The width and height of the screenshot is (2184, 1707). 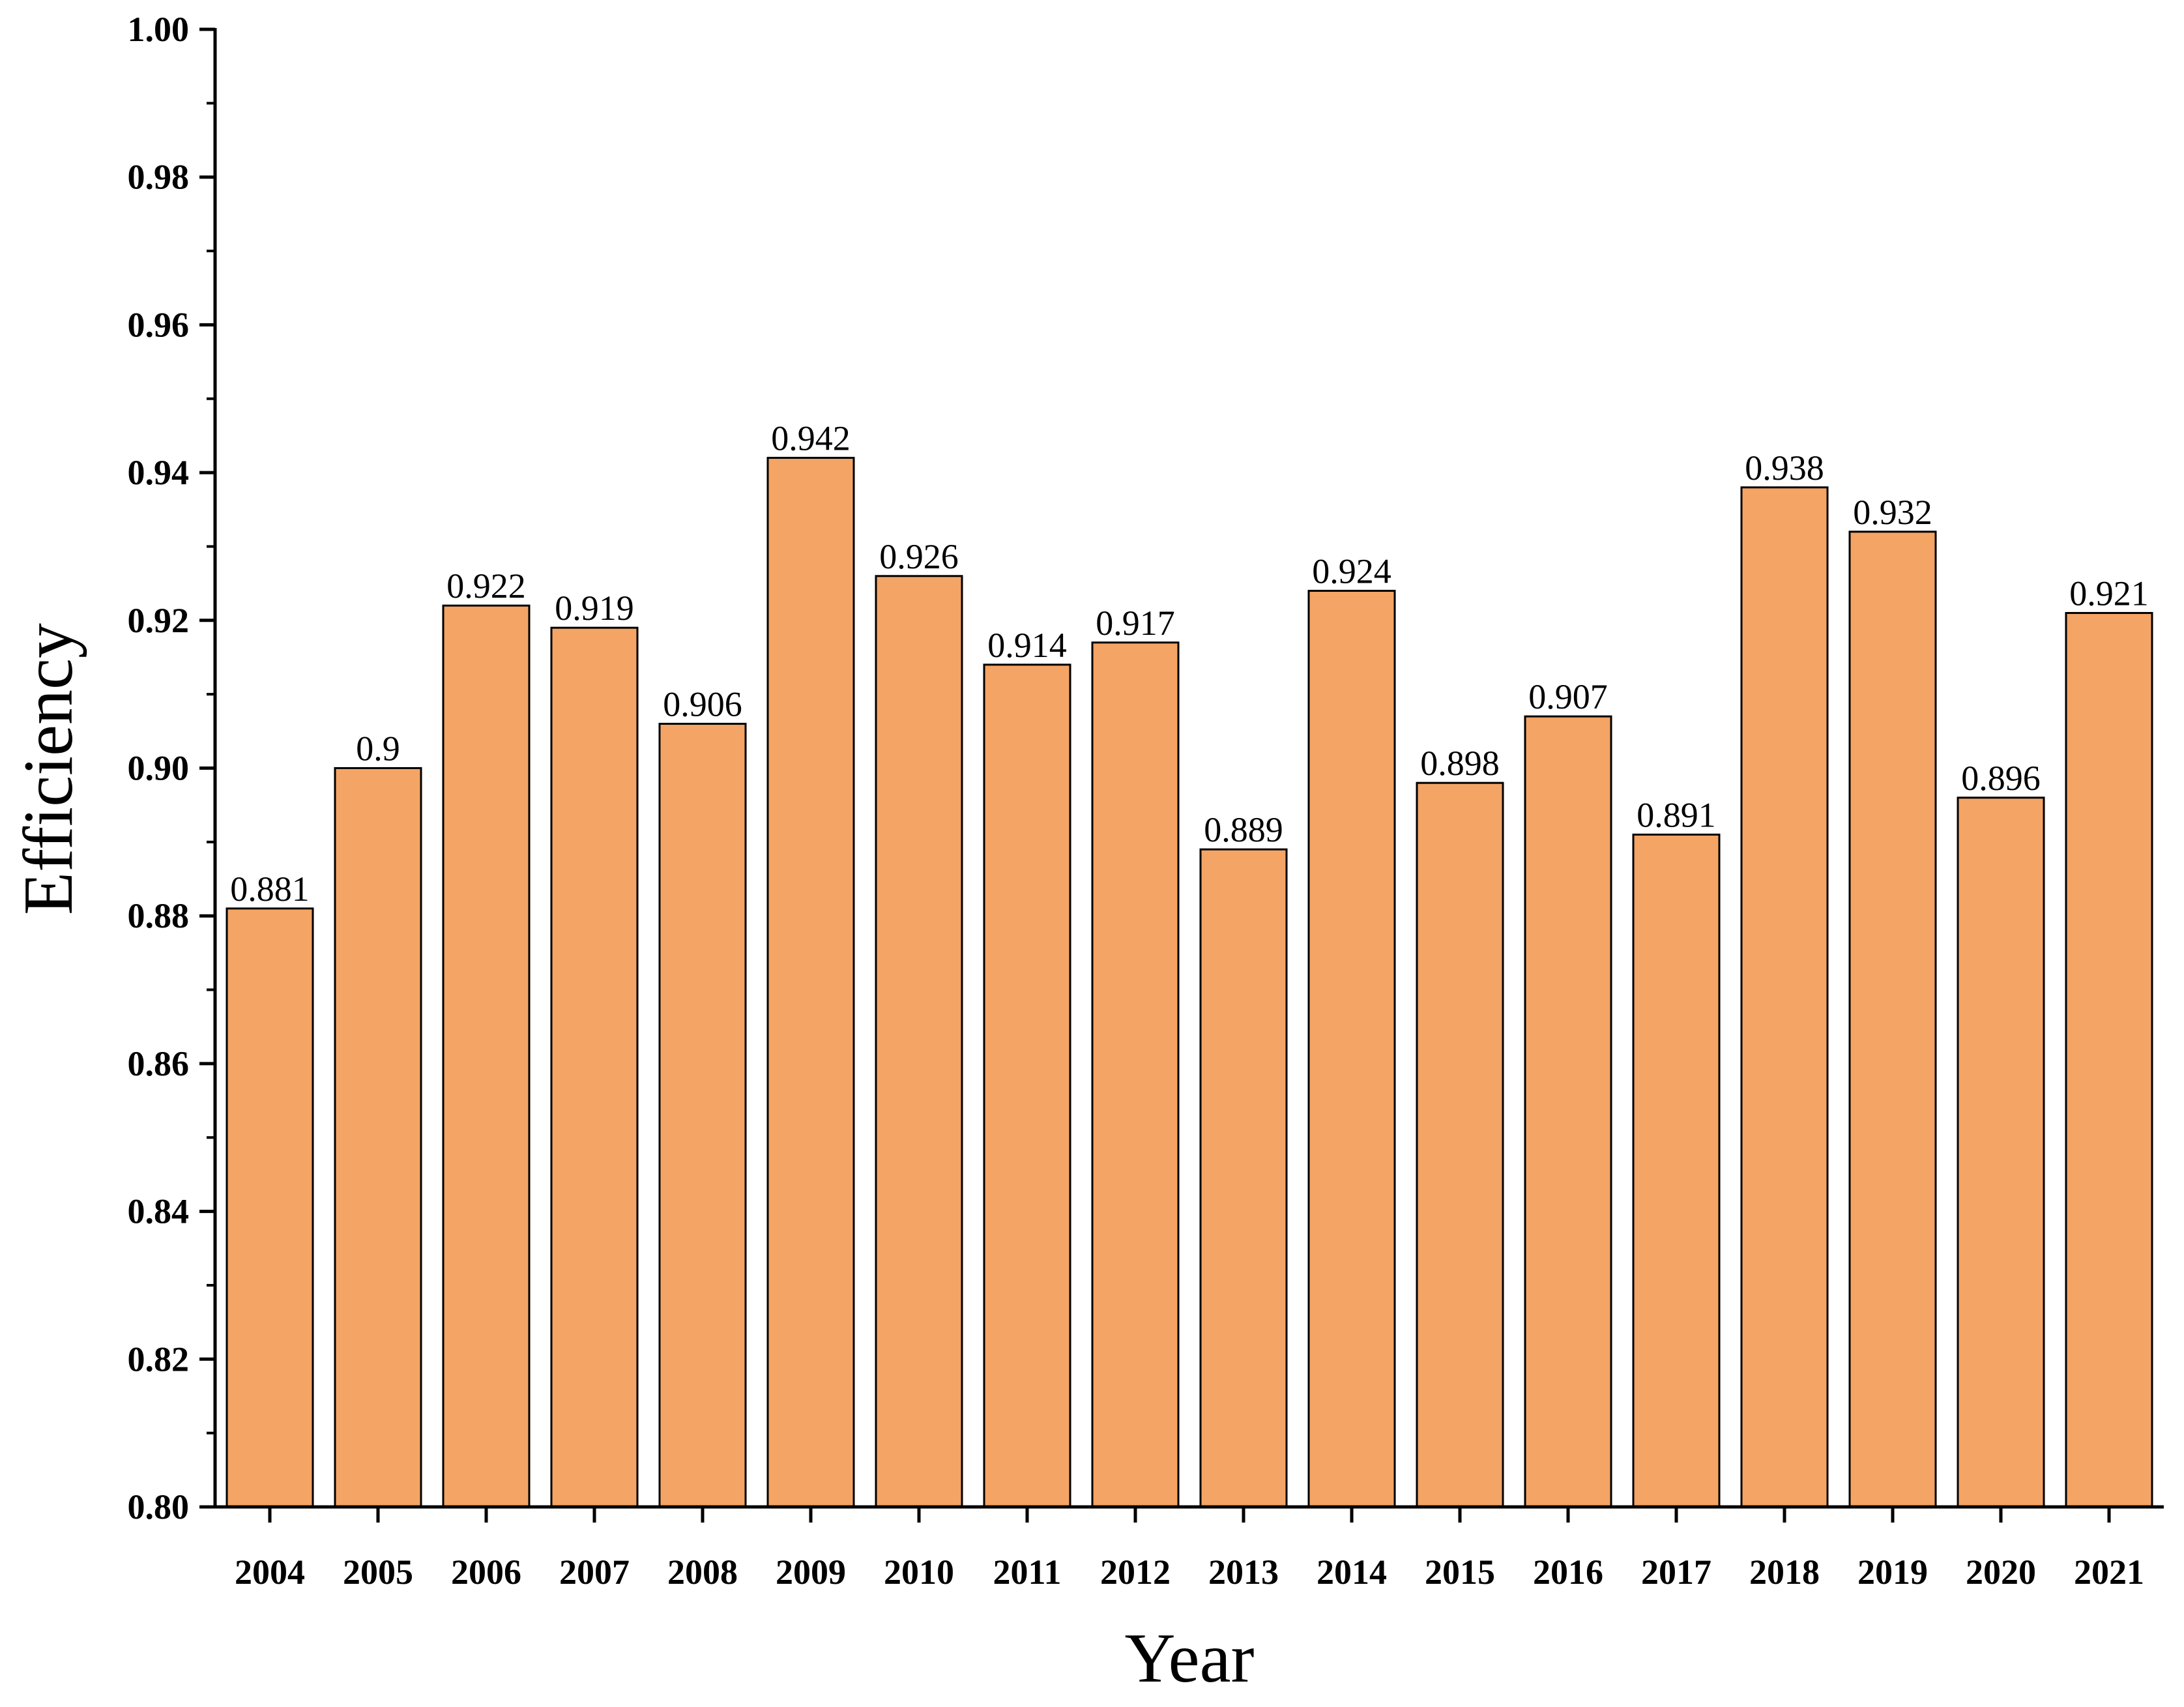 I want to click on x-tick-label-2019: 2019, so click(x=1893, y=1572).